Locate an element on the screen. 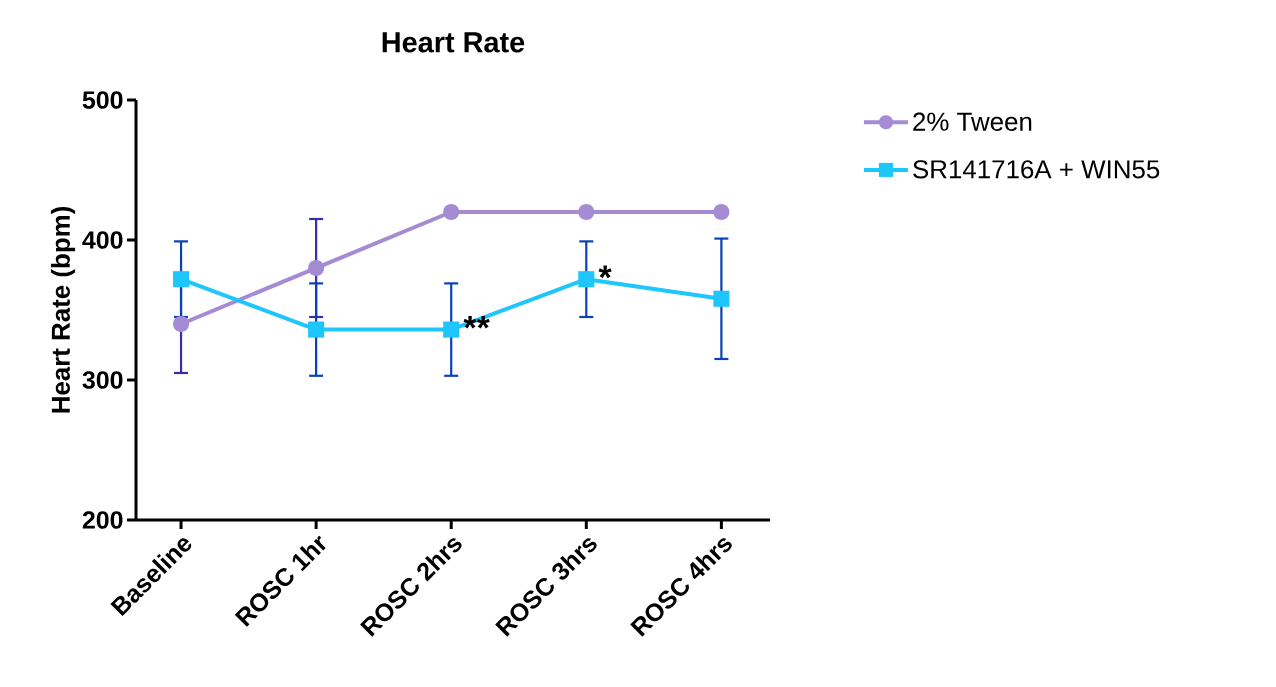 The image size is (1276, 687). y-axis-title: Heart Rate (bpm) is located at coordinates (63, 309).